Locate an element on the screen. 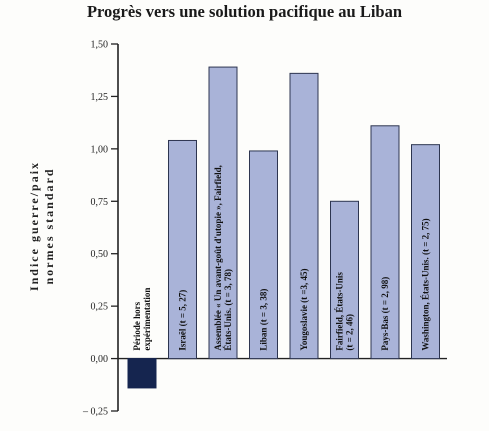 The width and height of the screenshot is (489, 431). bar-label: Israël (t = 5, 27) is located at coordinates (183, 320).